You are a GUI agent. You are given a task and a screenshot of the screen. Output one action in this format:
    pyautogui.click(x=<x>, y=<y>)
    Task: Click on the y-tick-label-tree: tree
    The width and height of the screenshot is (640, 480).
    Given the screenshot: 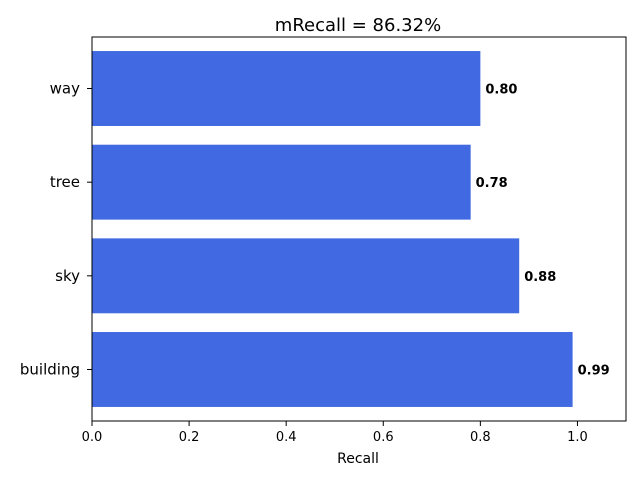 What is the action you would take?
    pyautogui.click(x=65, y=182)
    